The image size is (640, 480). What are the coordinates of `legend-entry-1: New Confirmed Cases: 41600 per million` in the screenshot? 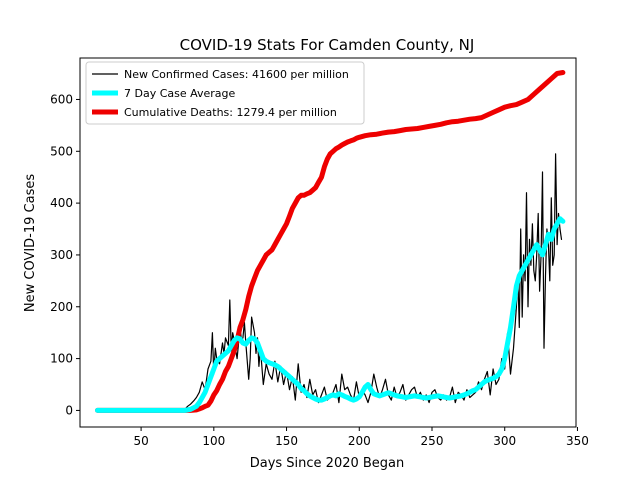 It's located at (236, 74).